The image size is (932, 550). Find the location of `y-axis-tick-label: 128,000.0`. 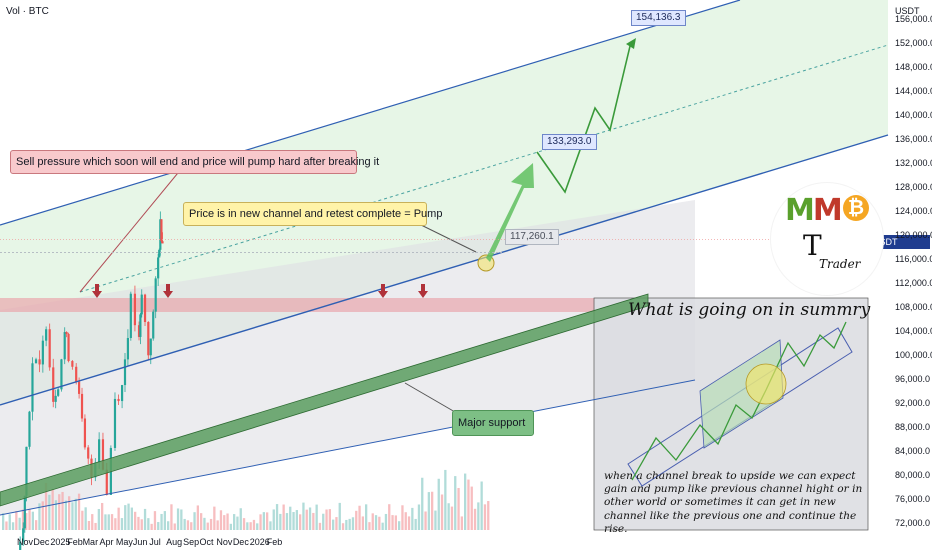

y-axis-tick-label: 128,000.0 is located at coordinates (913, 187).